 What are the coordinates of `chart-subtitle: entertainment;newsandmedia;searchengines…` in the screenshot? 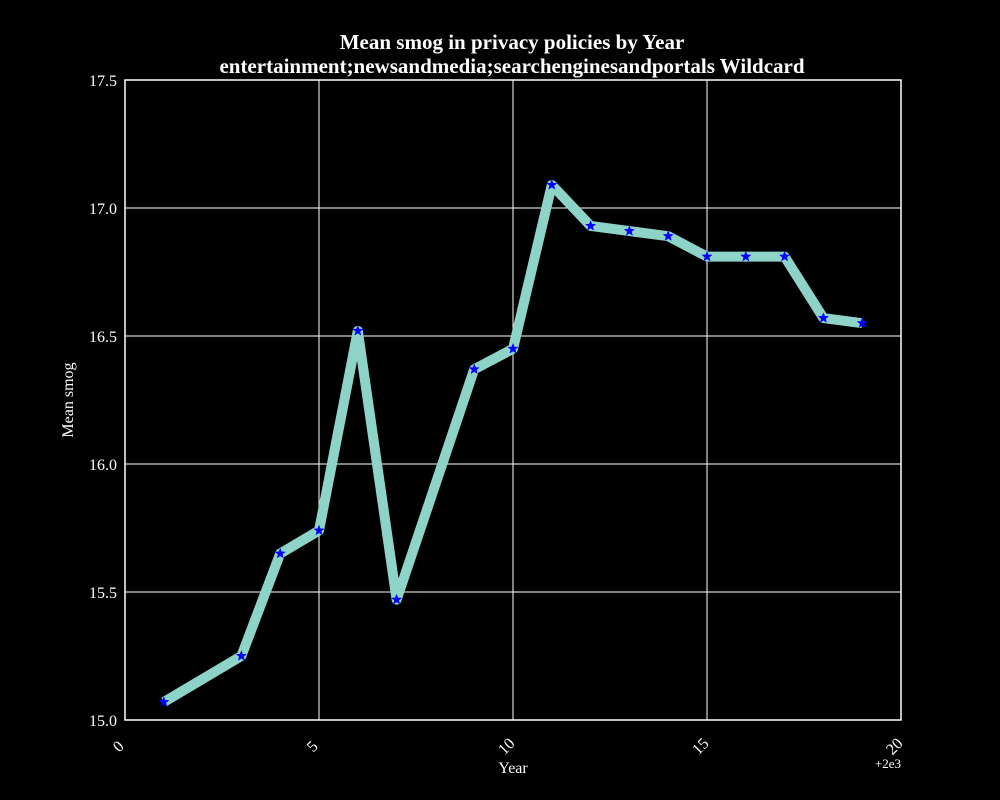 It's located at (511, 66).